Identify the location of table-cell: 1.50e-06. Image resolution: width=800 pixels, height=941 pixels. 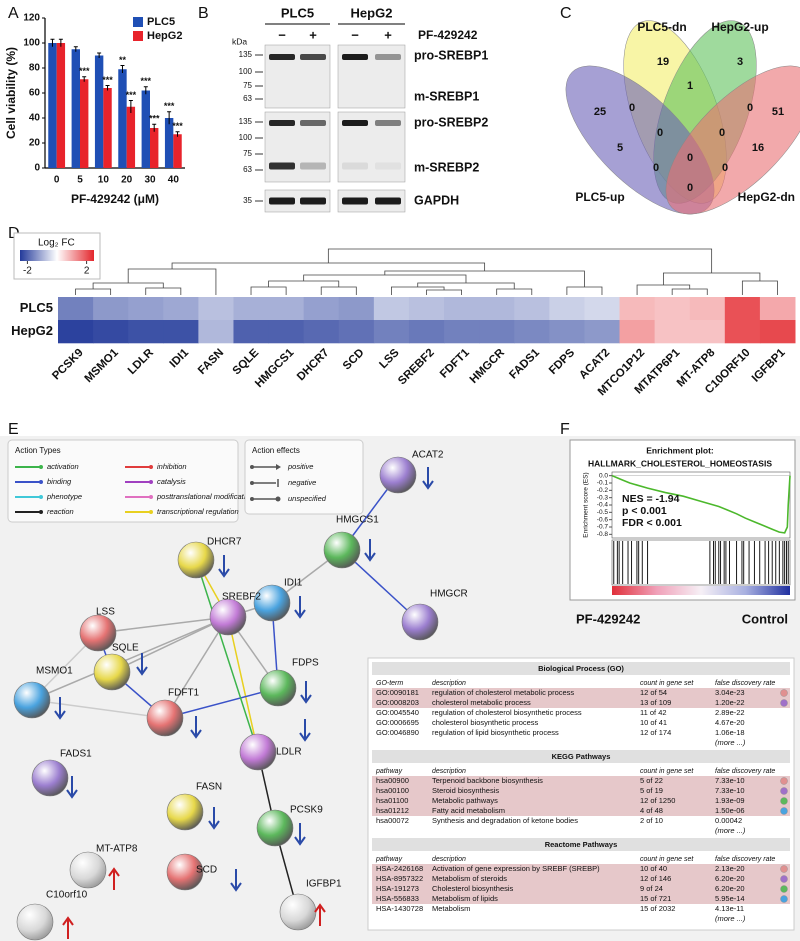
(730, 810).